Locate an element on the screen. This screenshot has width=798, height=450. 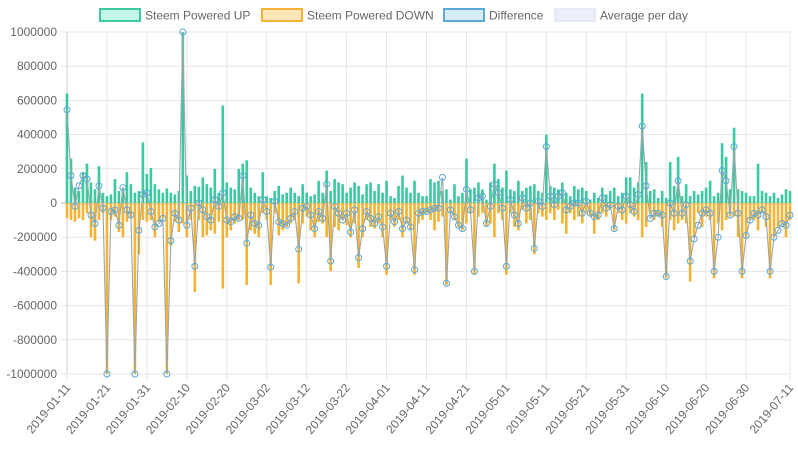
x-tick-label: 2019-07-11 is located at coordinates (772, 409).